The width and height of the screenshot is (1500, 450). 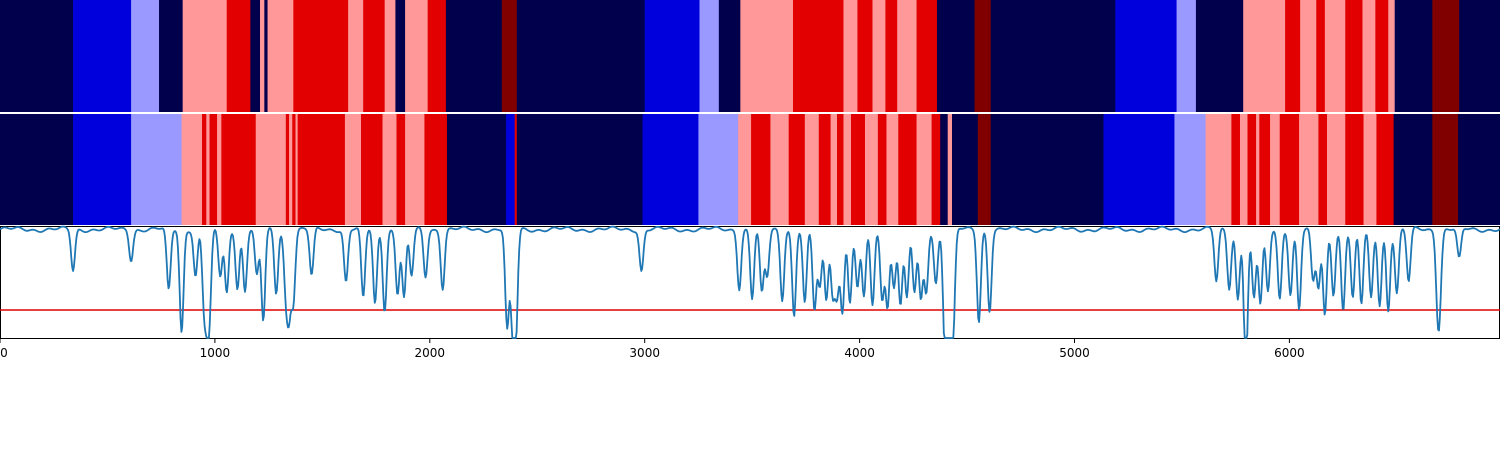 What do you see at coordinates (652, 349) in the screenshot?
I see `x-axis: 0 1000 2000 3000 4000 5000 6000` at bounding box center [652, 349].